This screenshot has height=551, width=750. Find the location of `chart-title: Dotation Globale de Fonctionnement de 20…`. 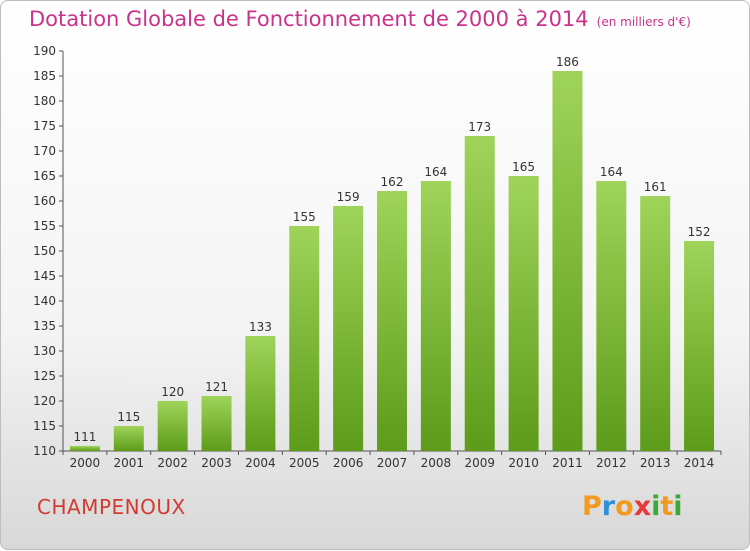

chart-title: Dotation Globale de Fonctionnement de 20… is located at coordinates (360, 19).